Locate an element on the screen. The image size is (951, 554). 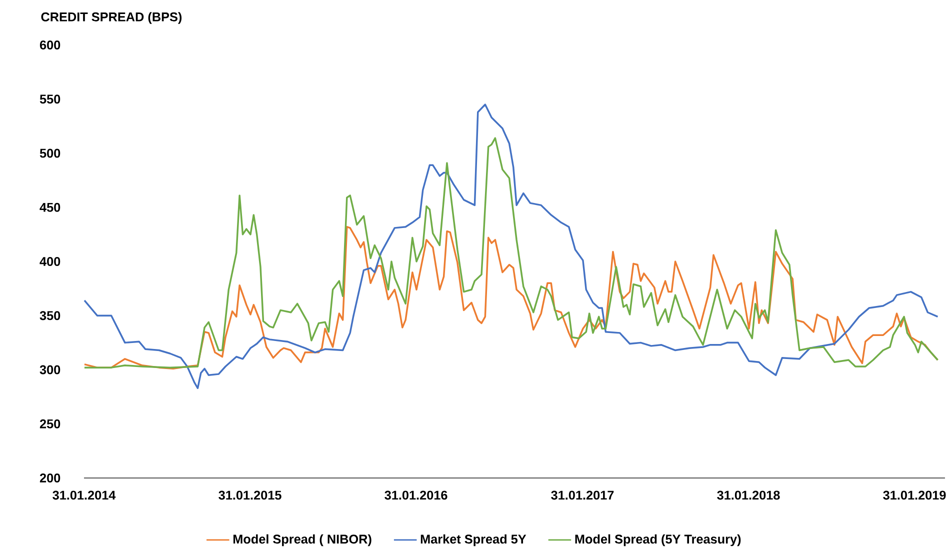
legend-label: Model Spread ( NIBOR) is located at coordinates (302, 540).